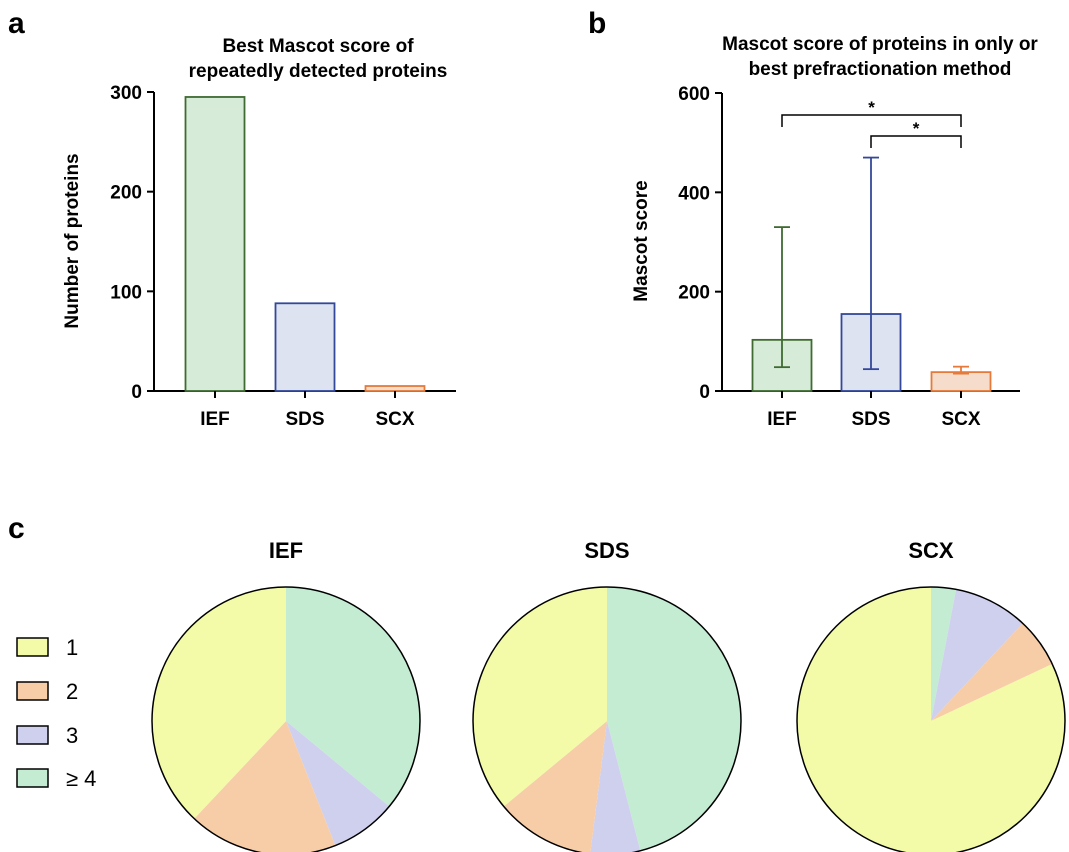 The height and width of the screenshot is (852, 1069). I want to click on pie-scx-slice-ge4, so click(944, 654).